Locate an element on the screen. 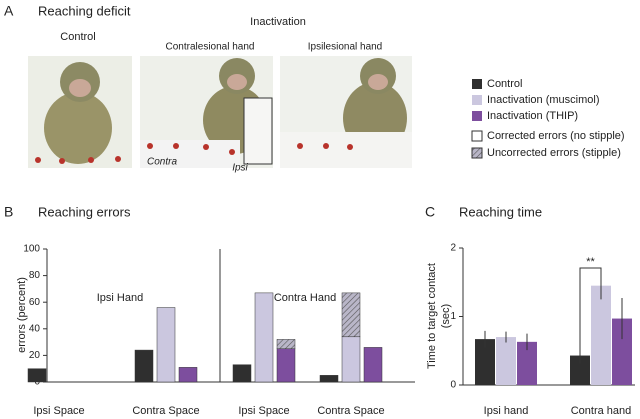 The image size is (640, 419). panel-title: Reaching errors is located at coordinates (84, 211).